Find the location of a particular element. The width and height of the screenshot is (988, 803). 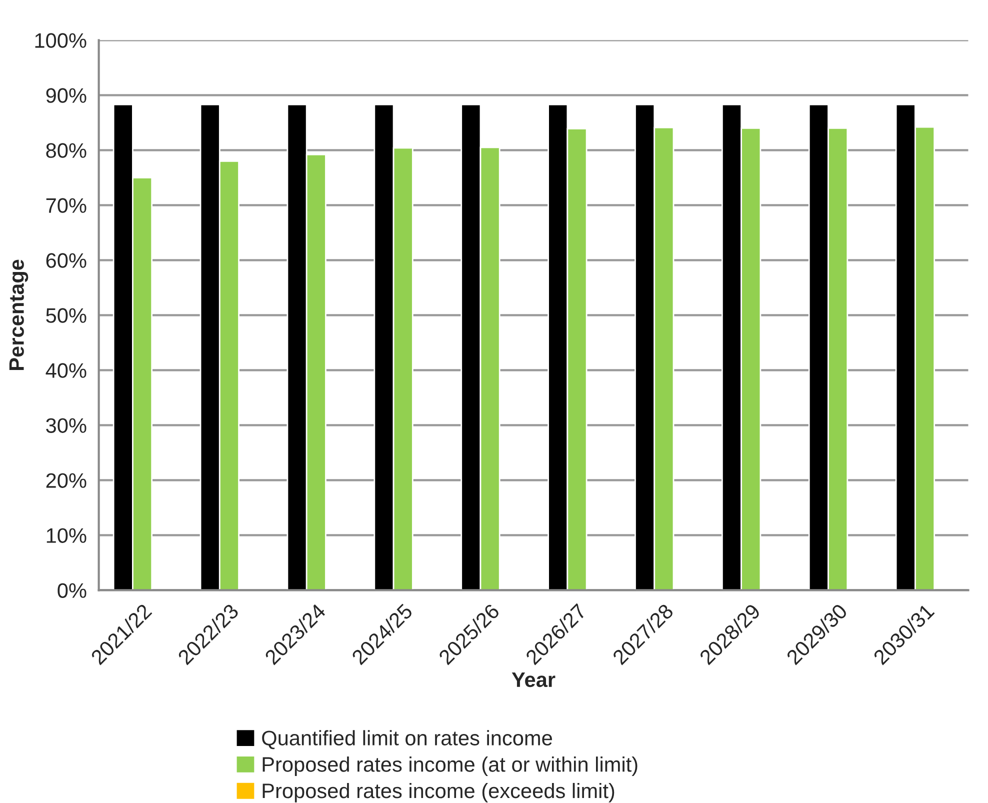

y-tick-label: 100% is located at coordinates (60, 40).